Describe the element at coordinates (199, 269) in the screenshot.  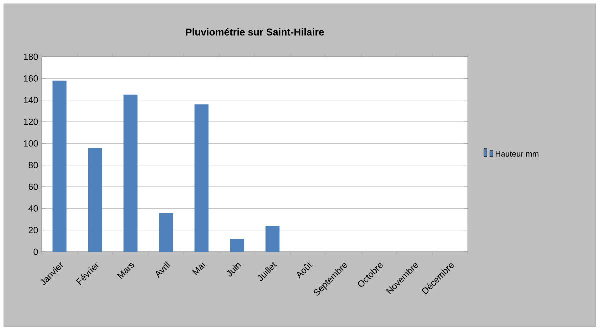
I see `x-tick-label: Mai` at that location.